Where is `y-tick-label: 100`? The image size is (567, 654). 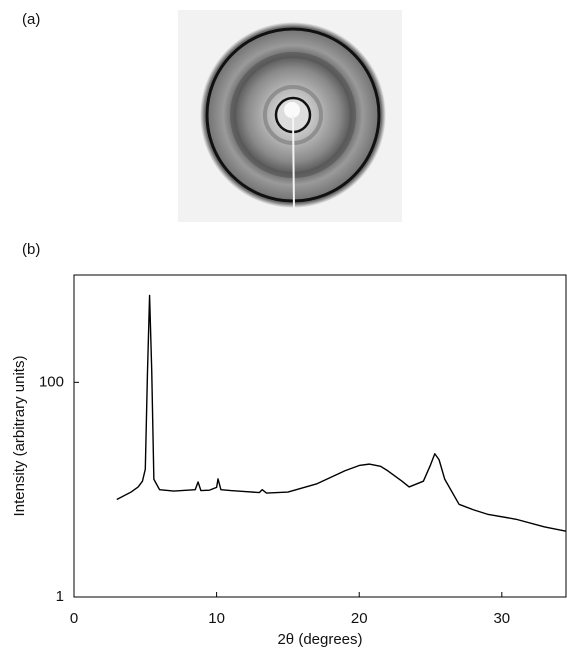
y-tick-label: 100 is located at coordinates (51, 381).